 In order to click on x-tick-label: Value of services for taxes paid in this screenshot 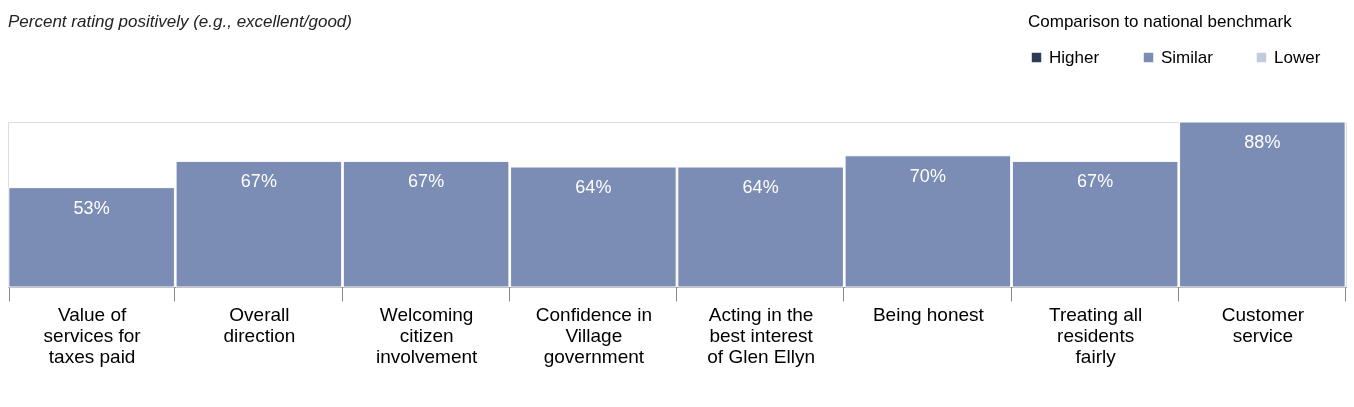, I will do `click(92, 335)`.